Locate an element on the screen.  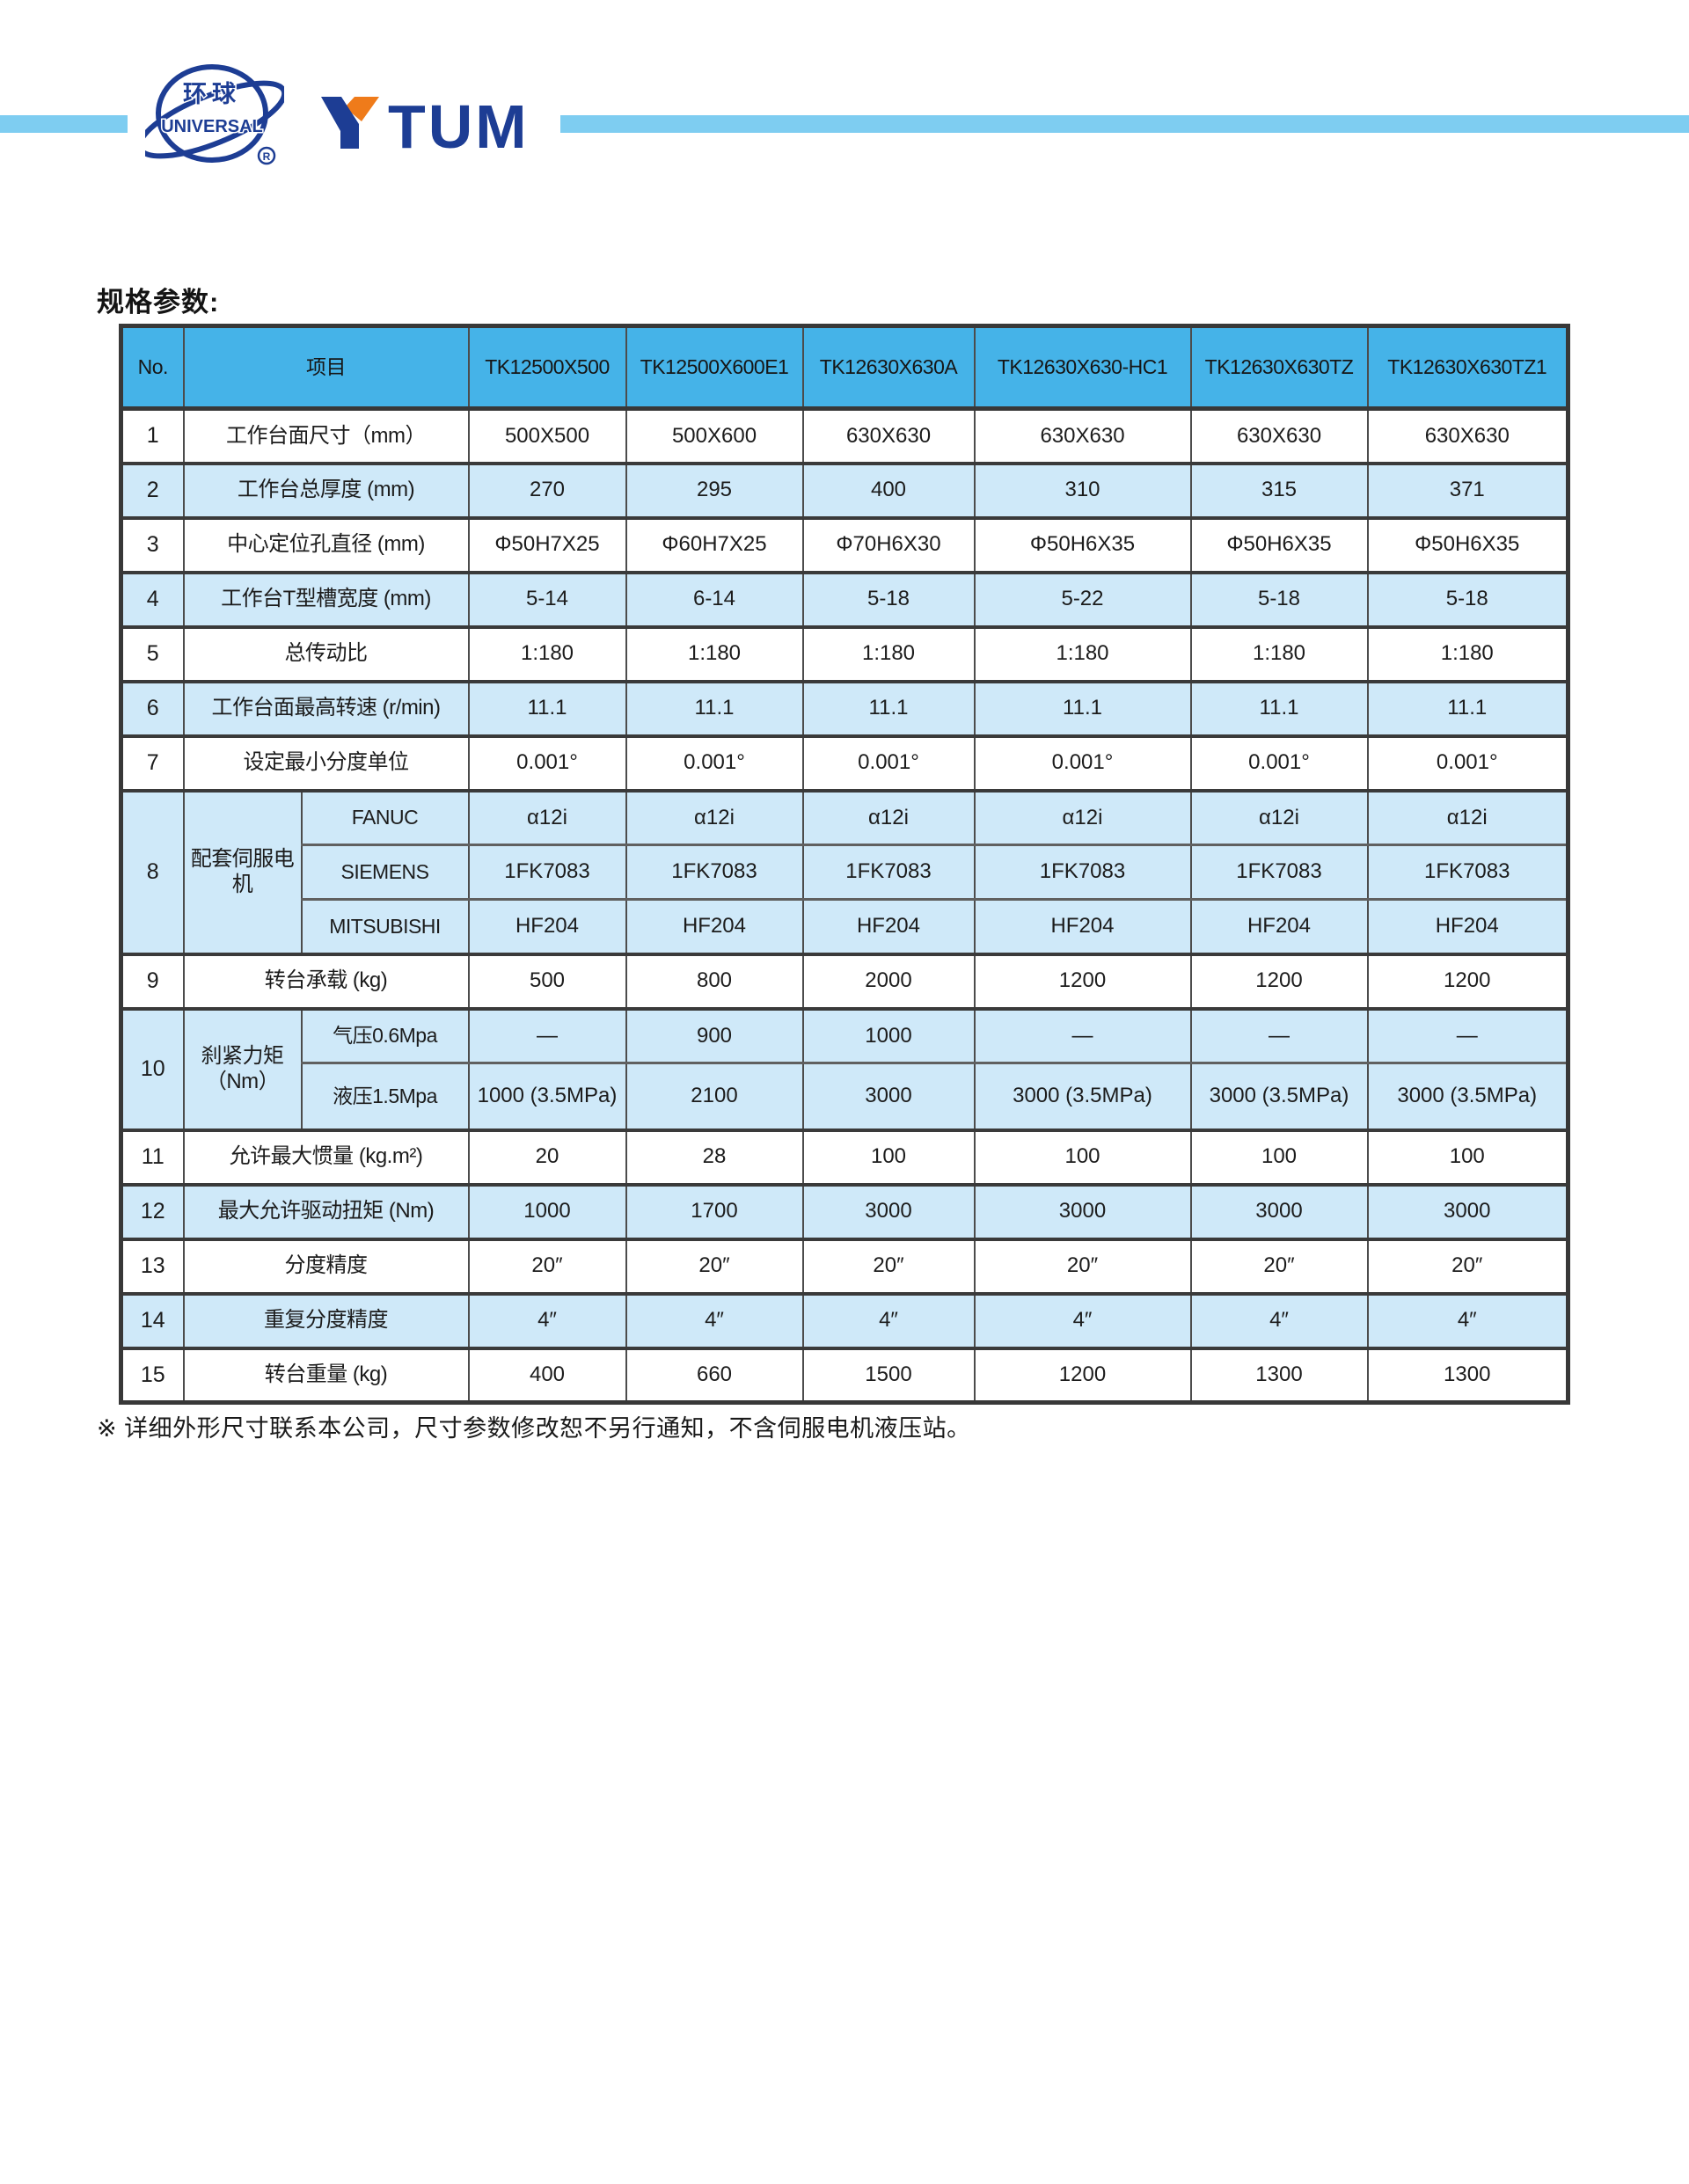
table-row: 4 工作台T型槽宽度 (mm) 5-14 6-14 5-18 5-22 5-18 5-18 is located at coordinates (844, 599).